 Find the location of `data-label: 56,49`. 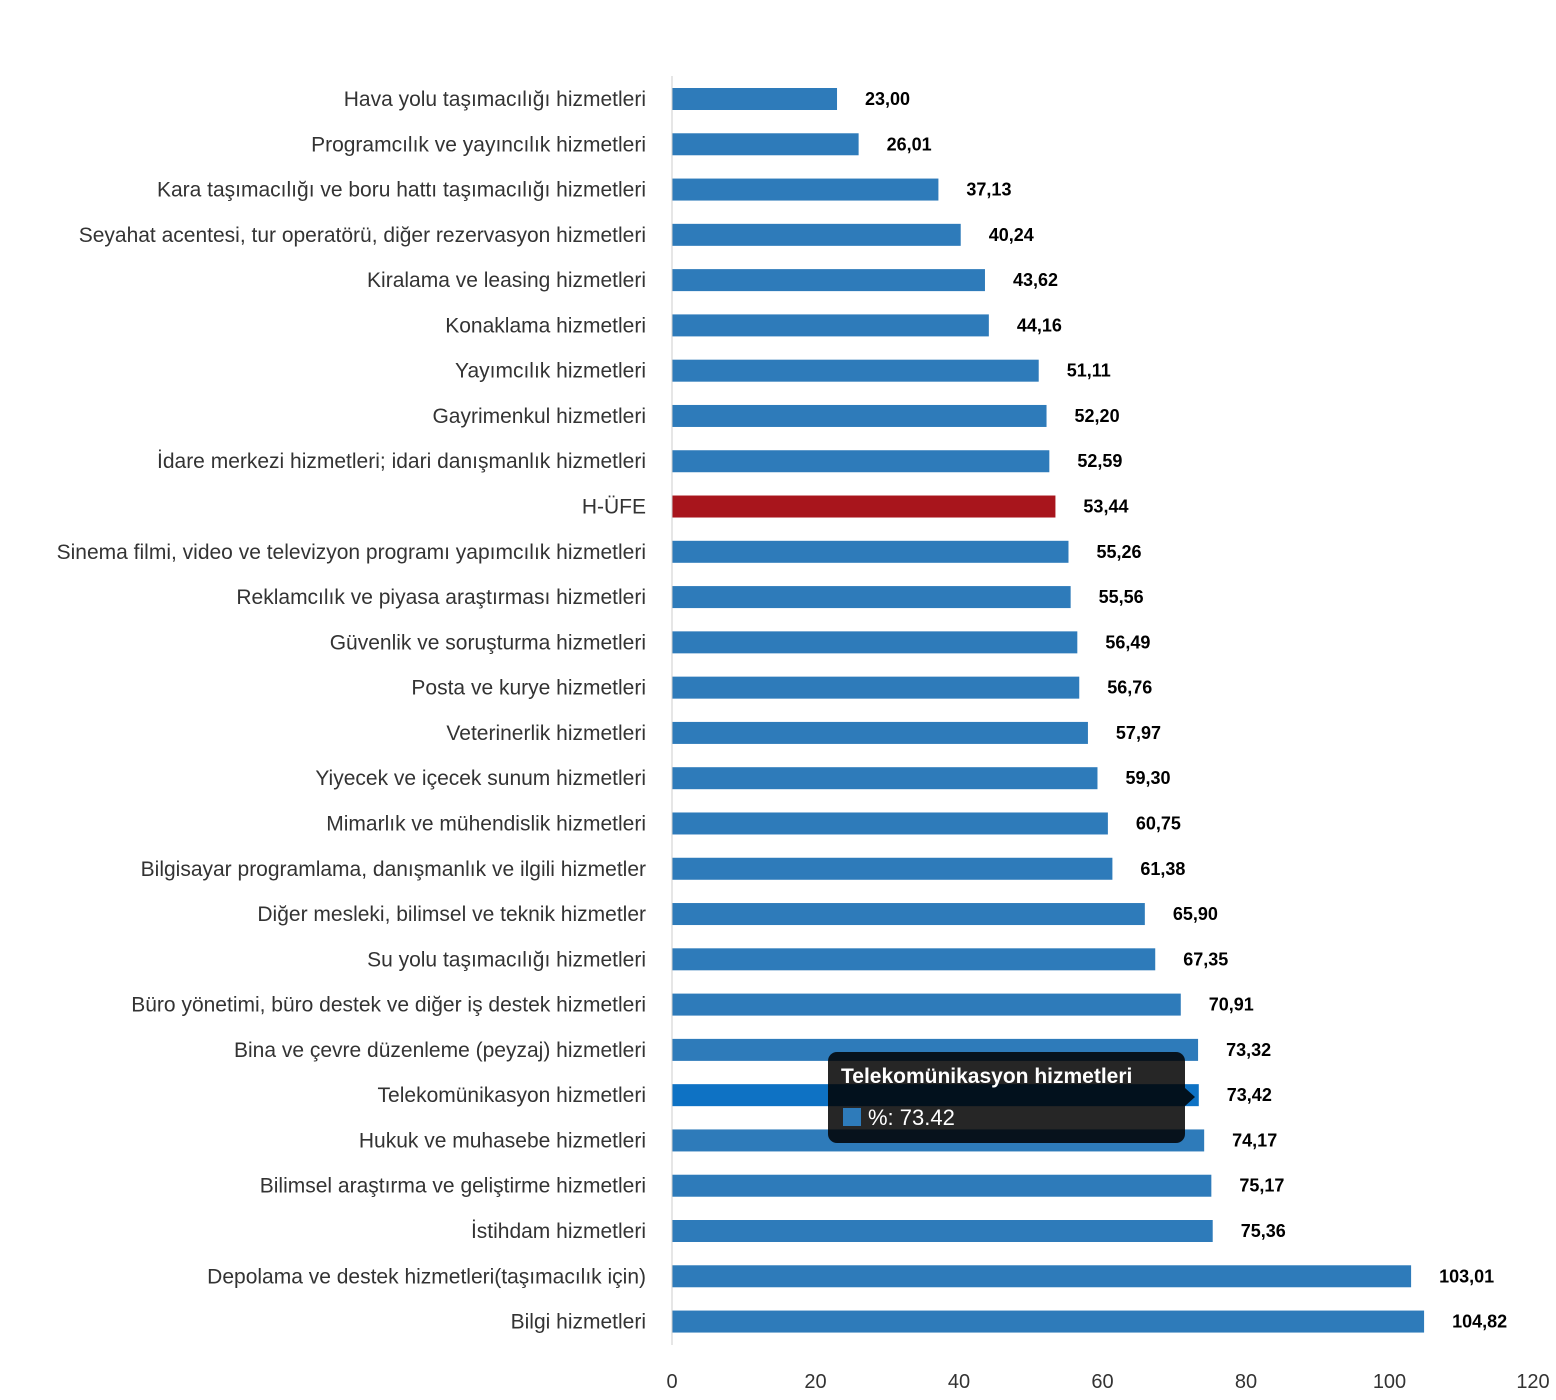

data-label: 56,49 is located at coordinates (1127, 642).